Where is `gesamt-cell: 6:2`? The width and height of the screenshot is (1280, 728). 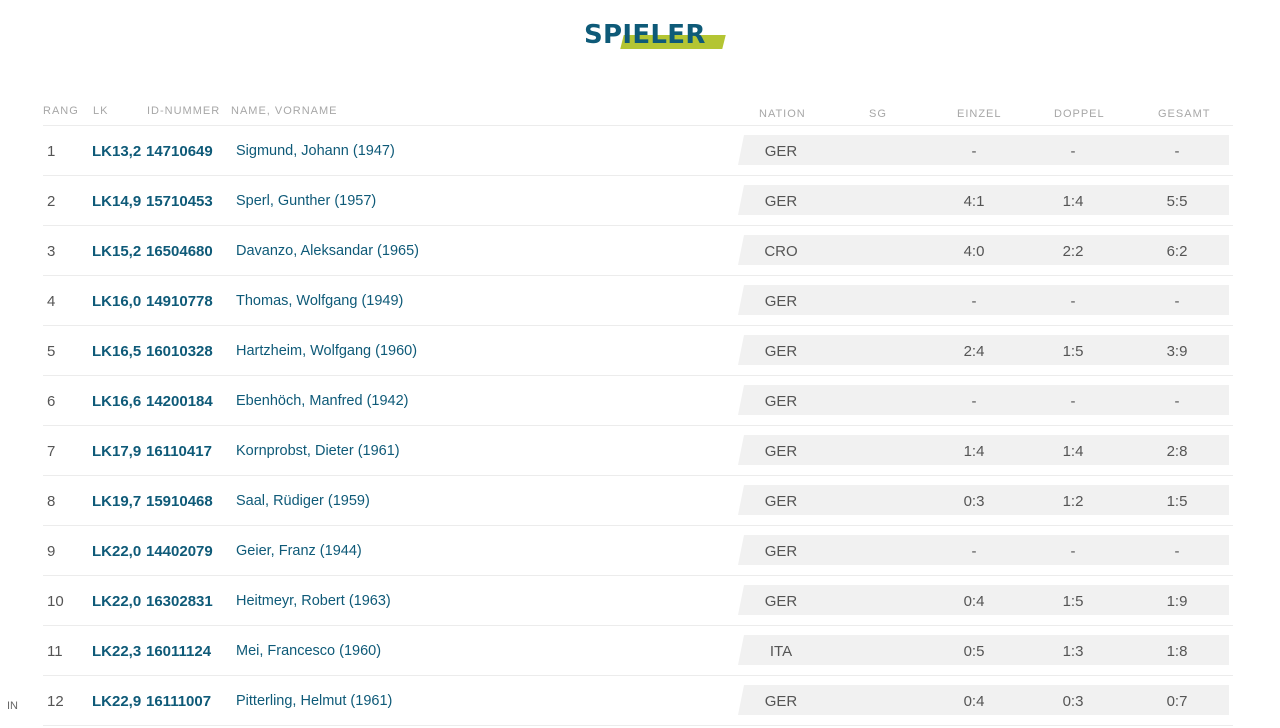 gesamt-cell: 6:2 is located at coordinates (1177, 251).